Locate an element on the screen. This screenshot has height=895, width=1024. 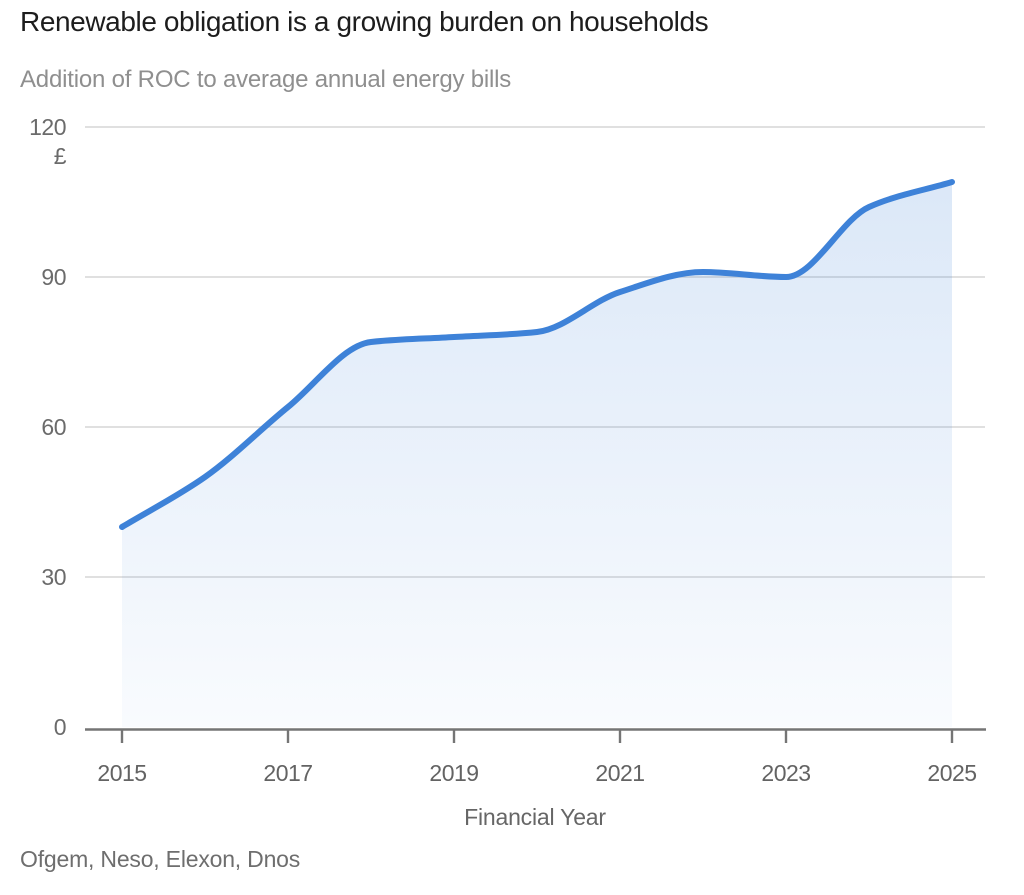
y-axis-unit: £ is located at coordinates (60, 156).